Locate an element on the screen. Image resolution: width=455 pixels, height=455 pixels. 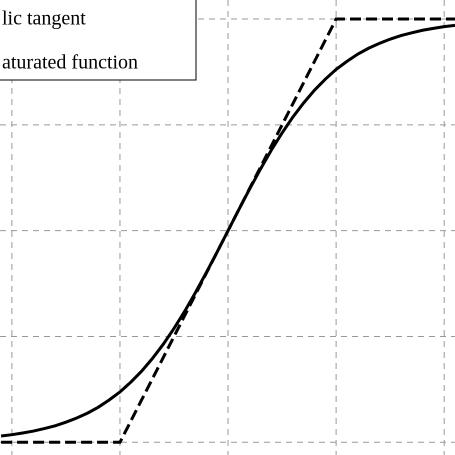
legend-box is located at coordinates (98, 40).